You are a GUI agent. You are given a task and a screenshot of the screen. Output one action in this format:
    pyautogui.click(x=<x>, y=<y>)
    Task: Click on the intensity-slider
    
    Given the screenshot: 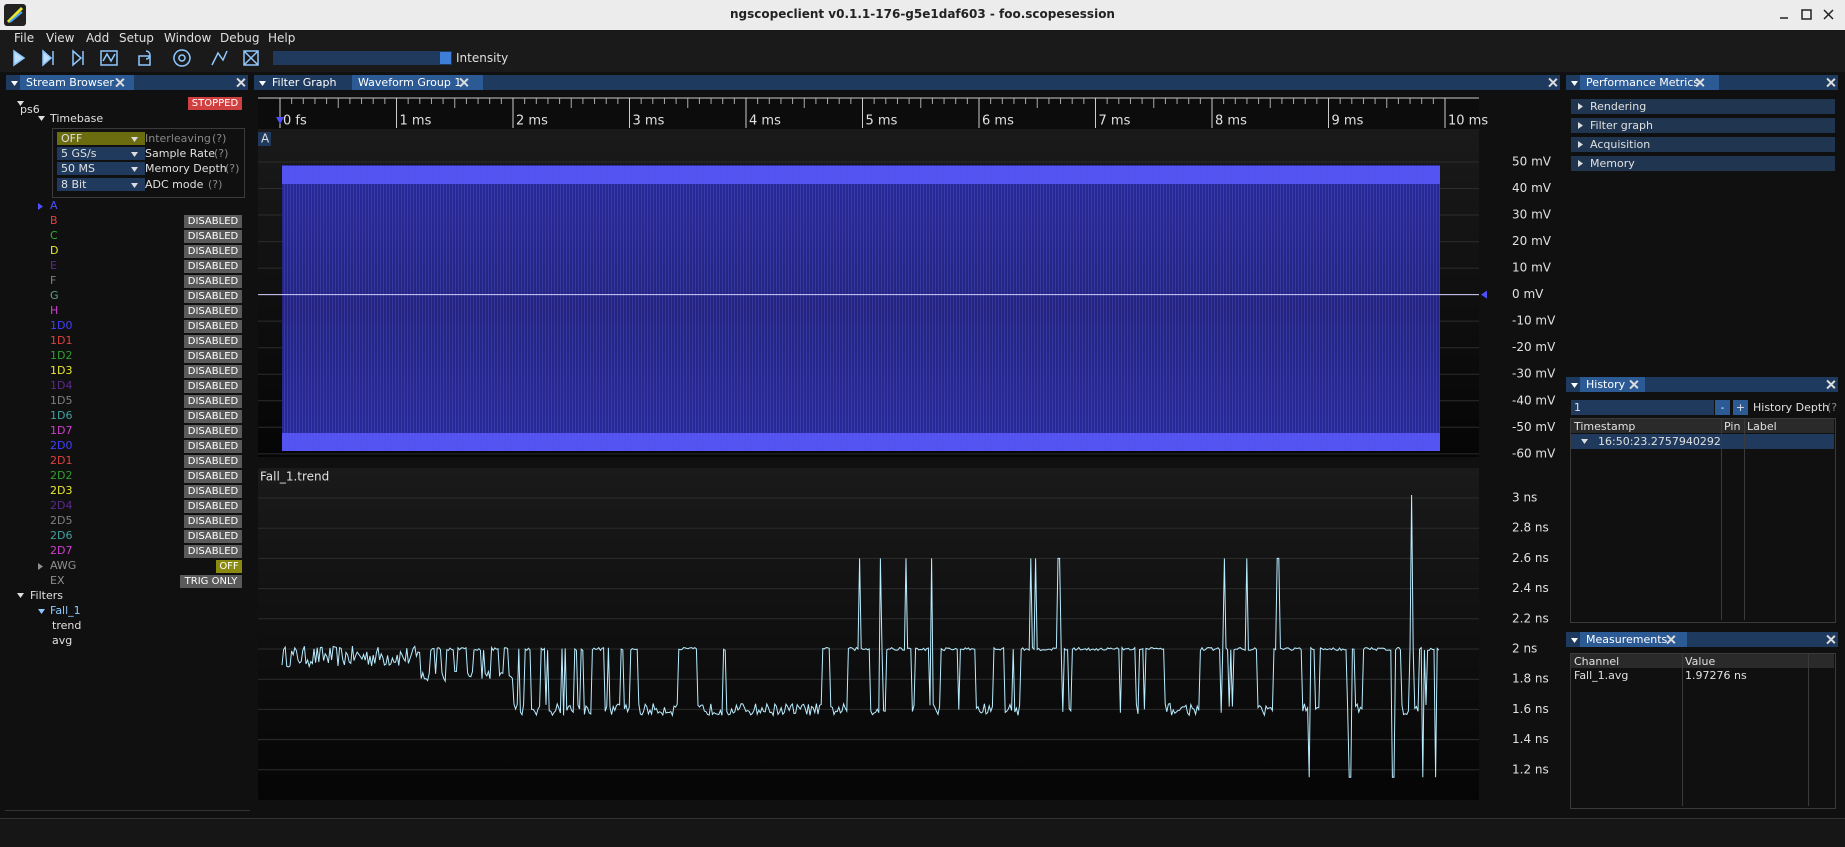 What is the action you would take?
    pyautogui.click(x=362, y=58)
    